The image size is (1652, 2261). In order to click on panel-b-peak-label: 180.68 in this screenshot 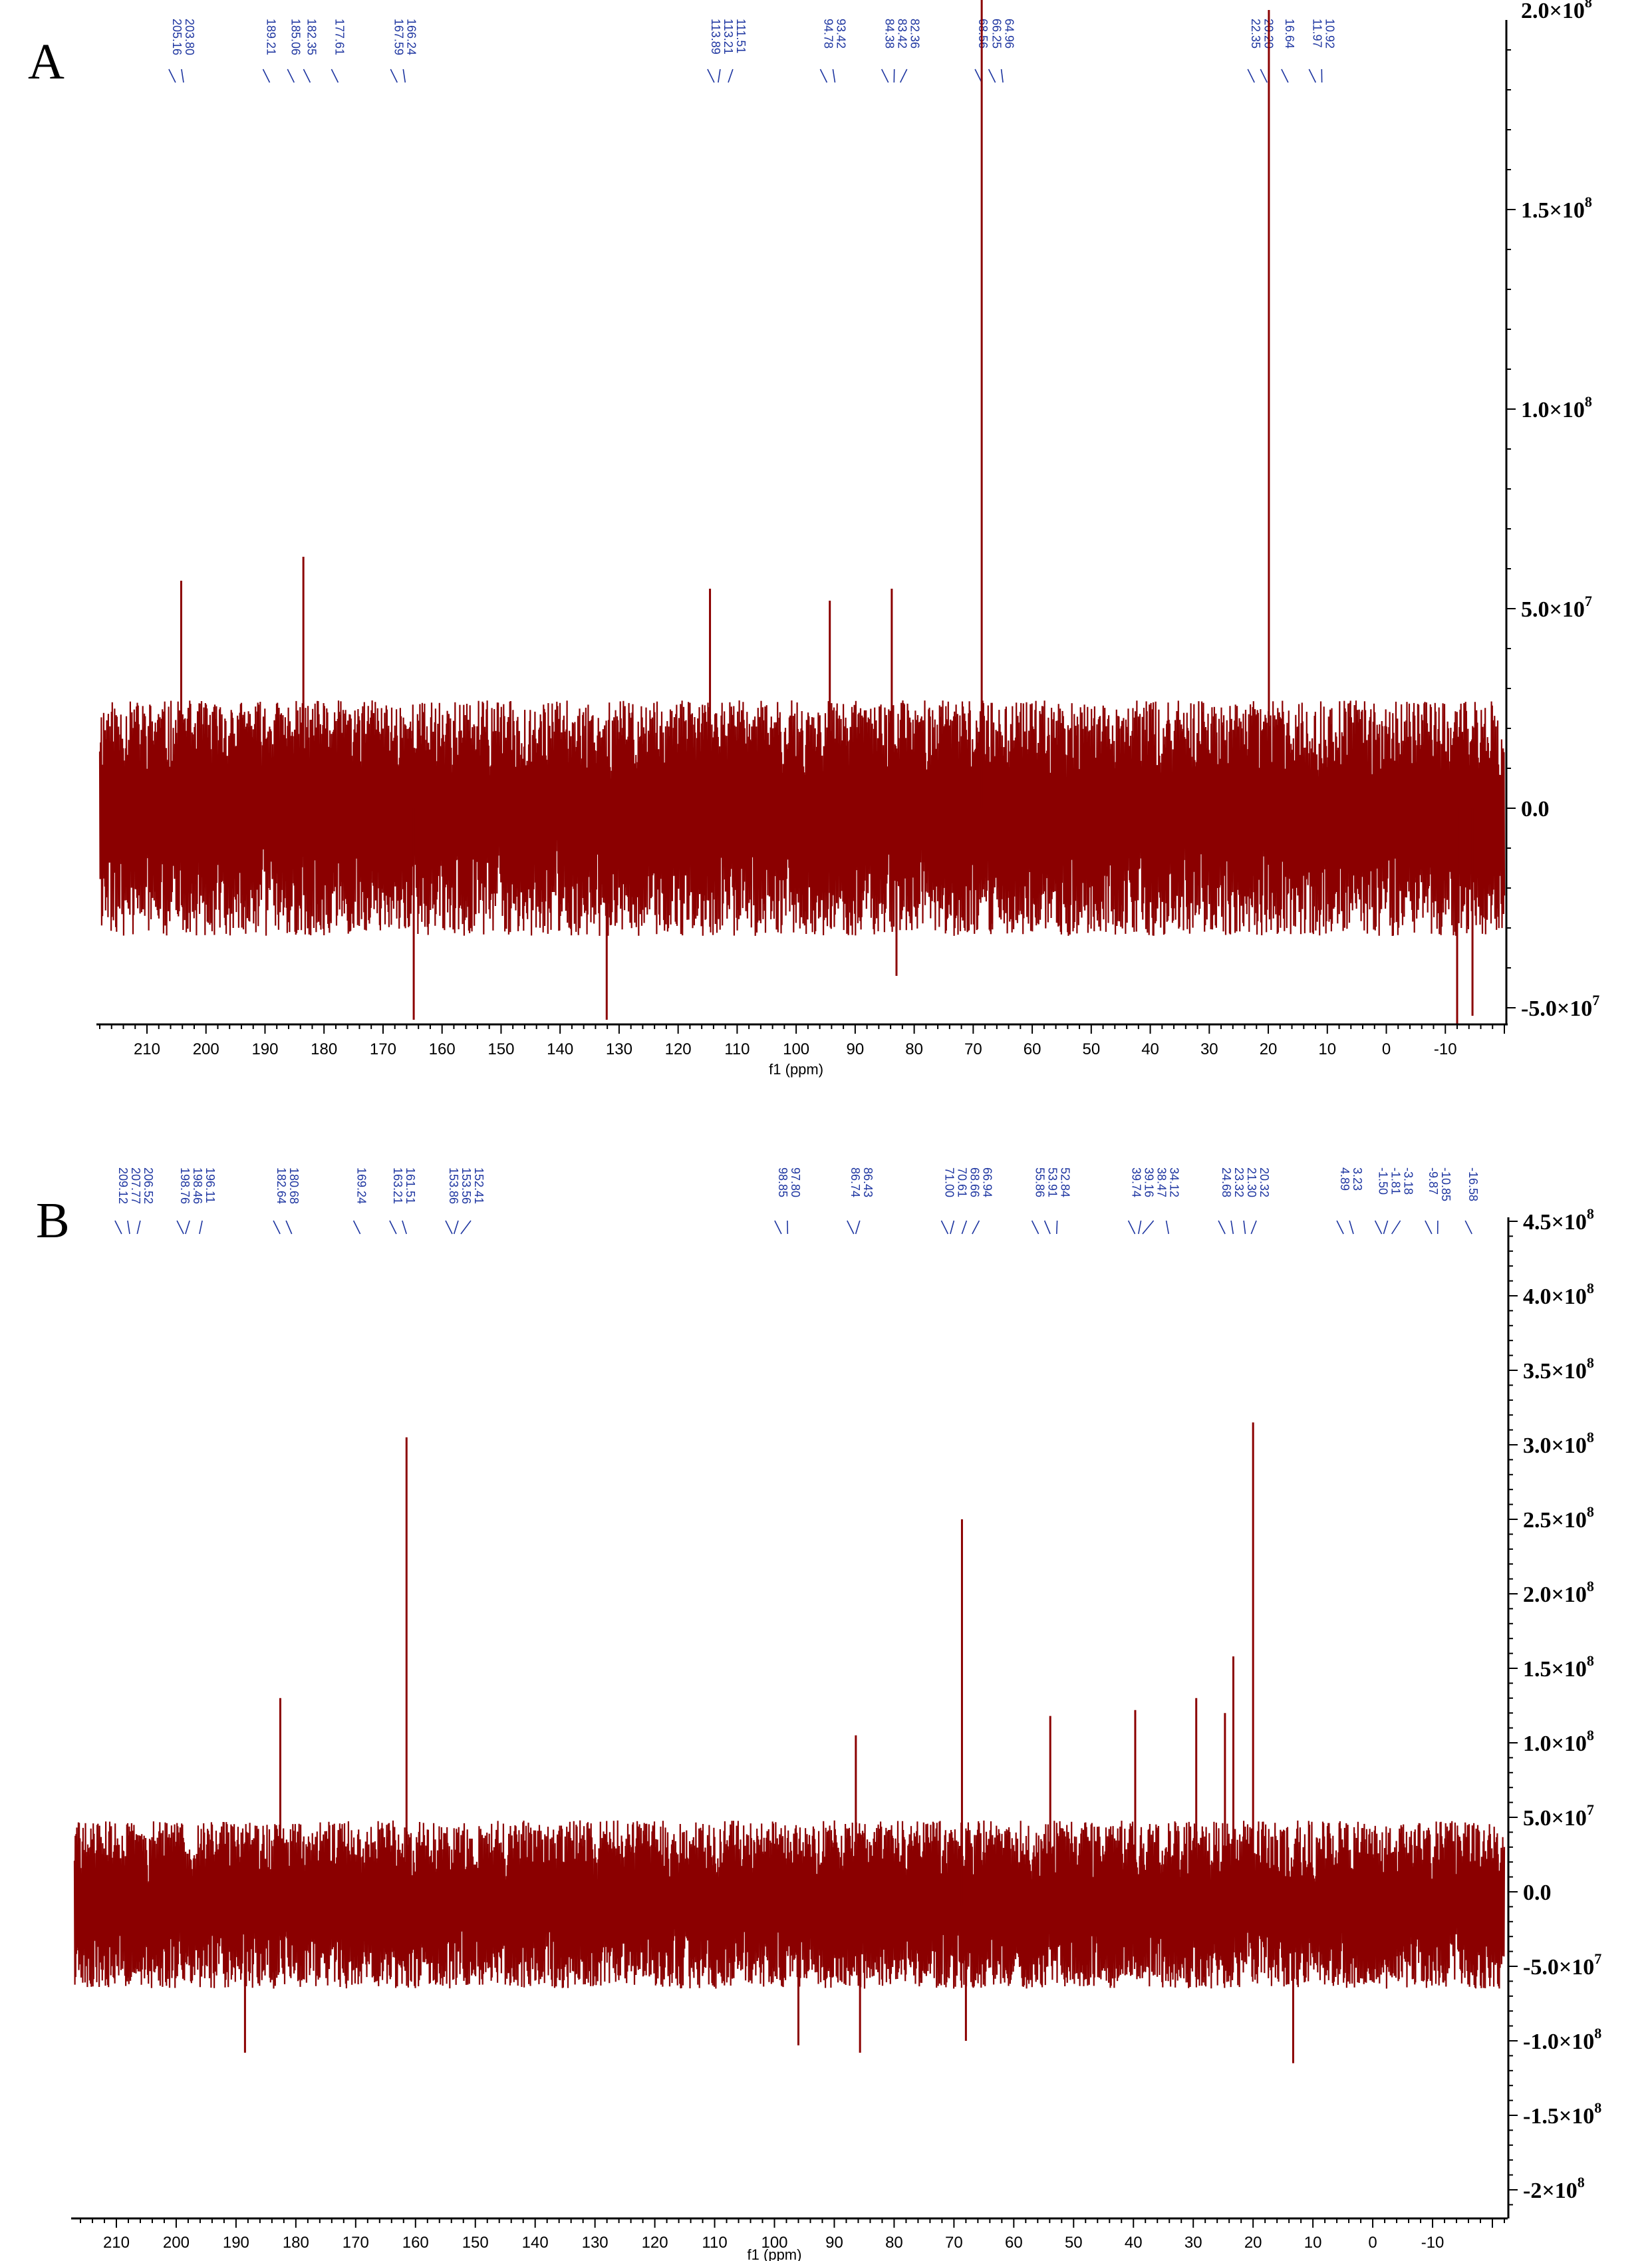, I will do `click(294, 1185)`.